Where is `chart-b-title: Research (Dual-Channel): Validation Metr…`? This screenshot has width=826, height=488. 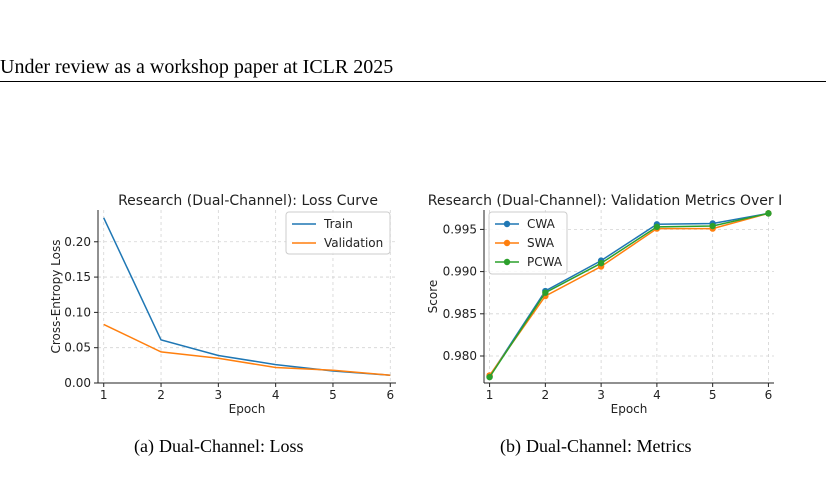 chart-b-title: Research (Dual-Channel): Validation Metr… is located at coordinates (605, 201).